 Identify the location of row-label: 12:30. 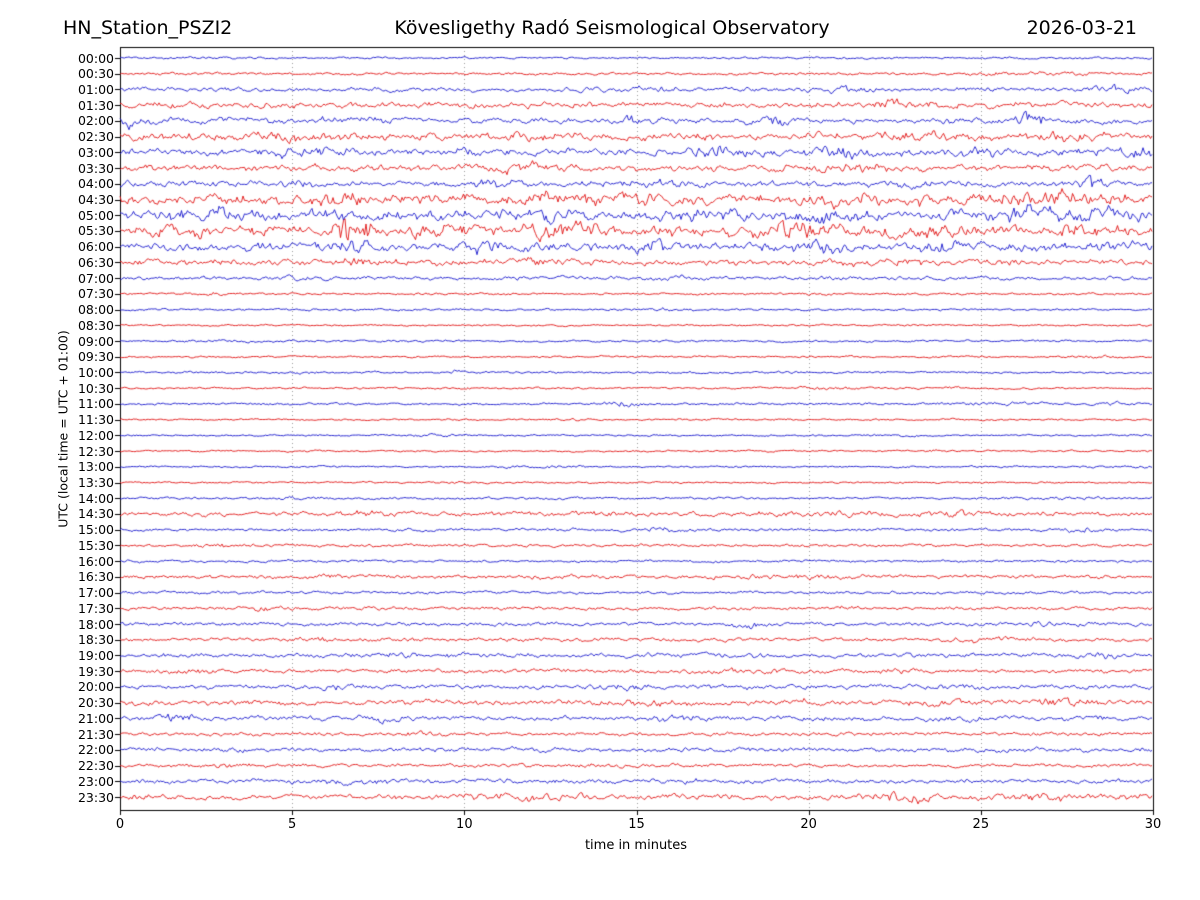
(95, 451).